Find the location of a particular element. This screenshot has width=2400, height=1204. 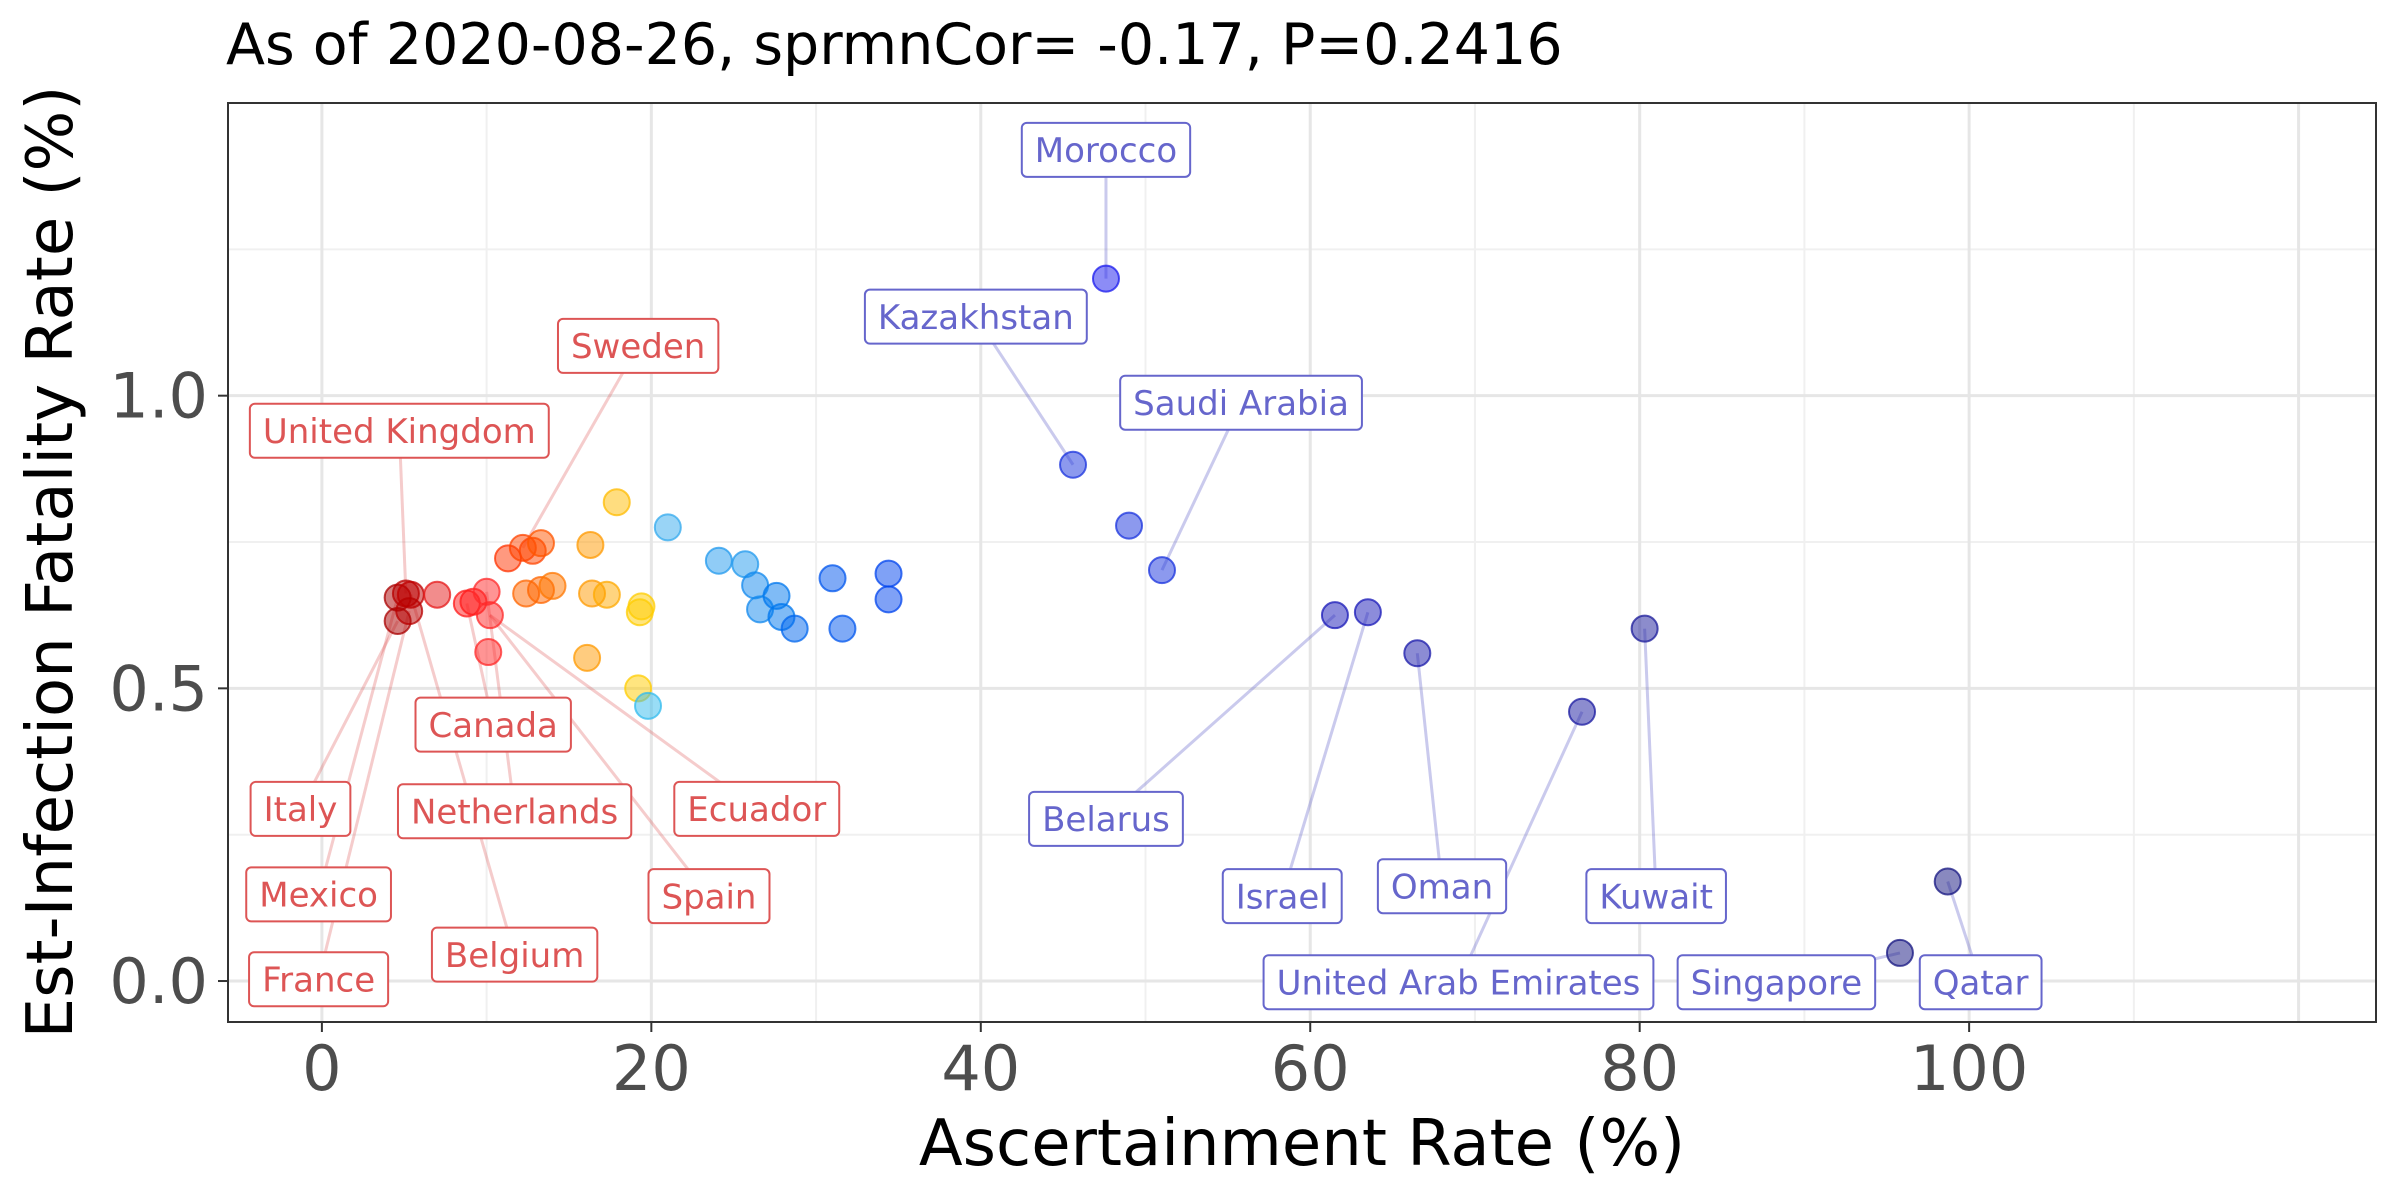

country-label: Netherlands is located at coordinates (514, 811).